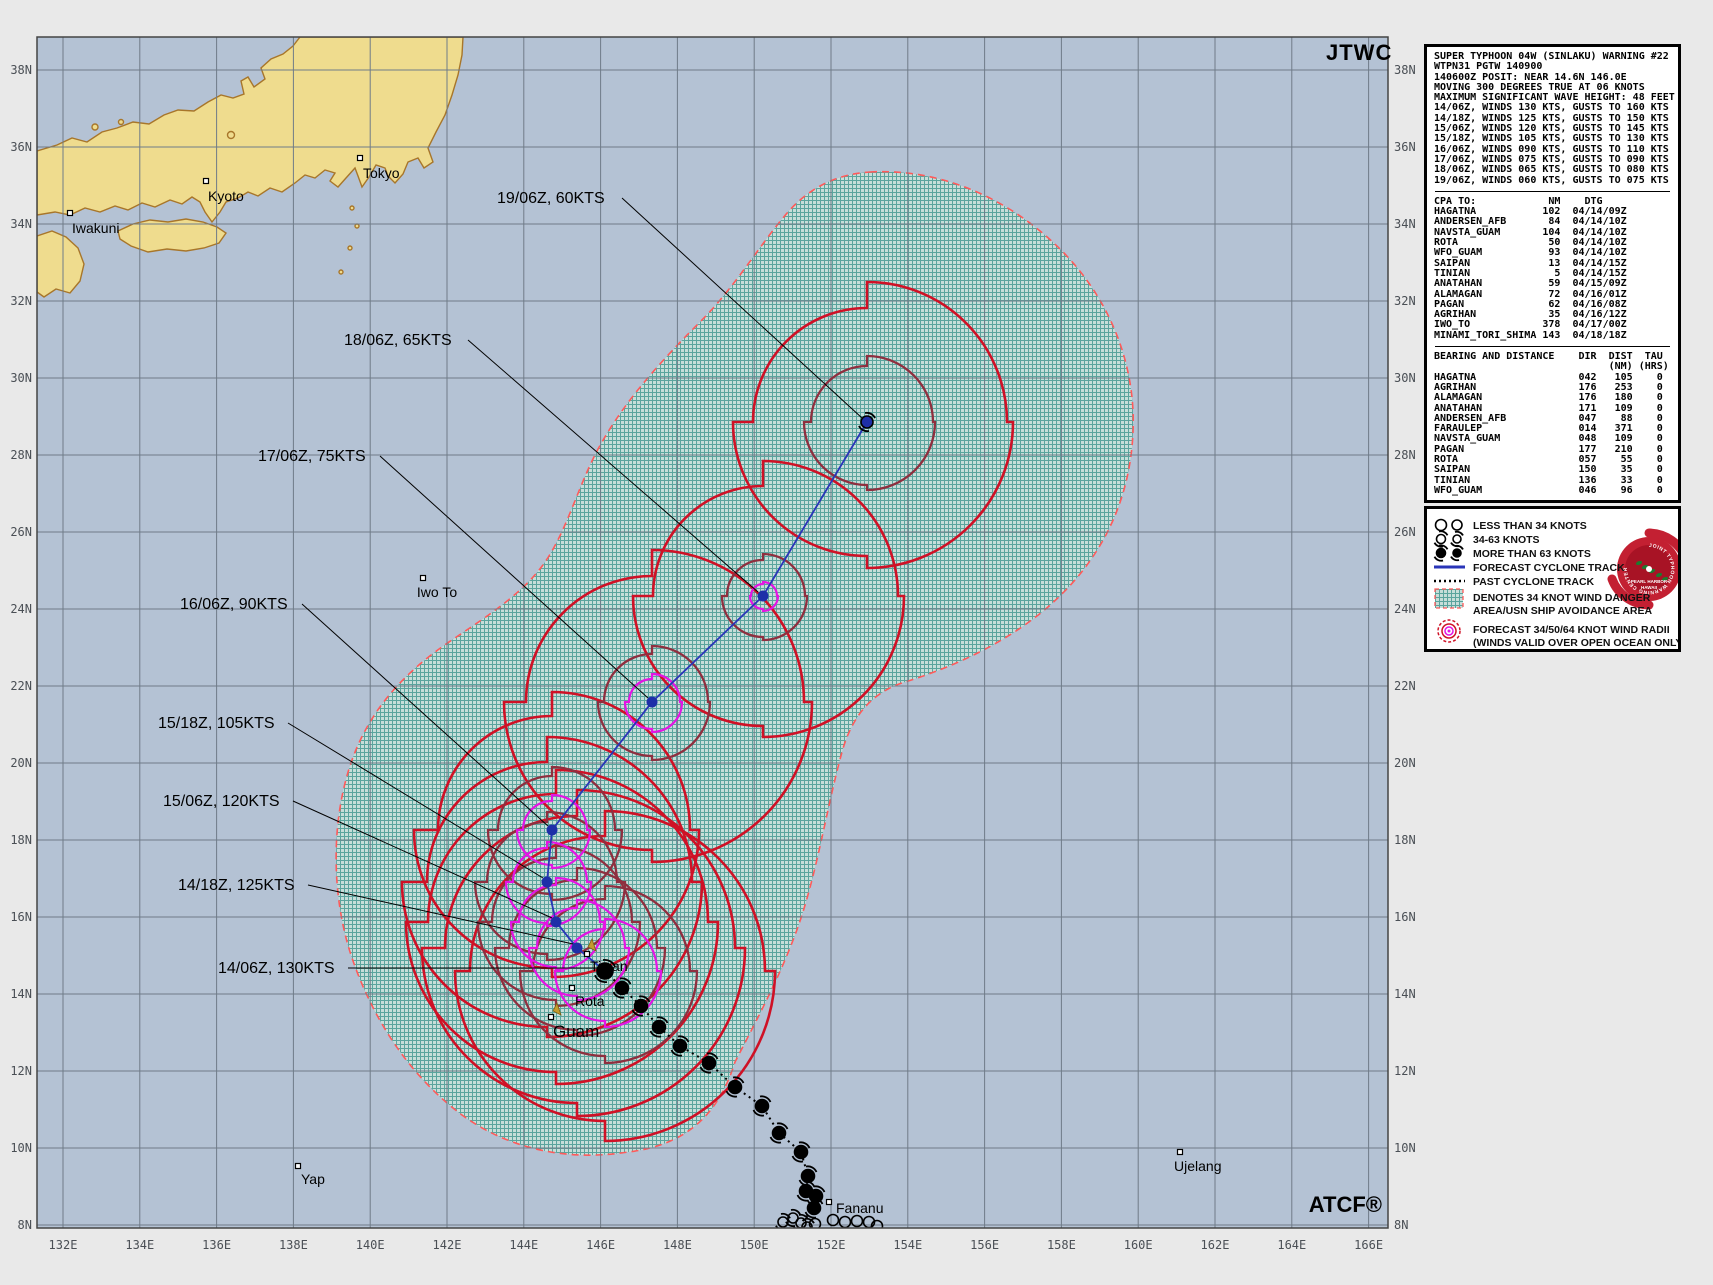  Describe the element at coordinates (1548, 398) in the screenshot. I see `bearing-row: ALAMAGAN 176 180 0` at that location.